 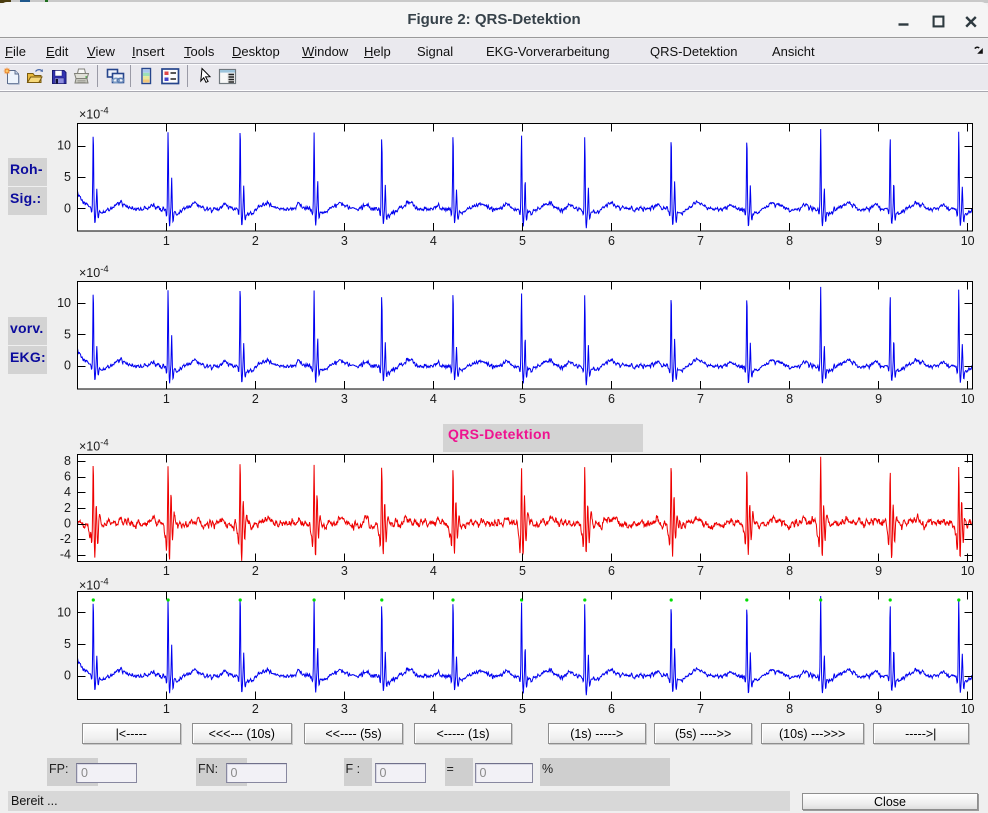 What do you see at coordinates (65, 539) in the screenshot?
I see `svg-text: -2` at bounding box center [65, 539].